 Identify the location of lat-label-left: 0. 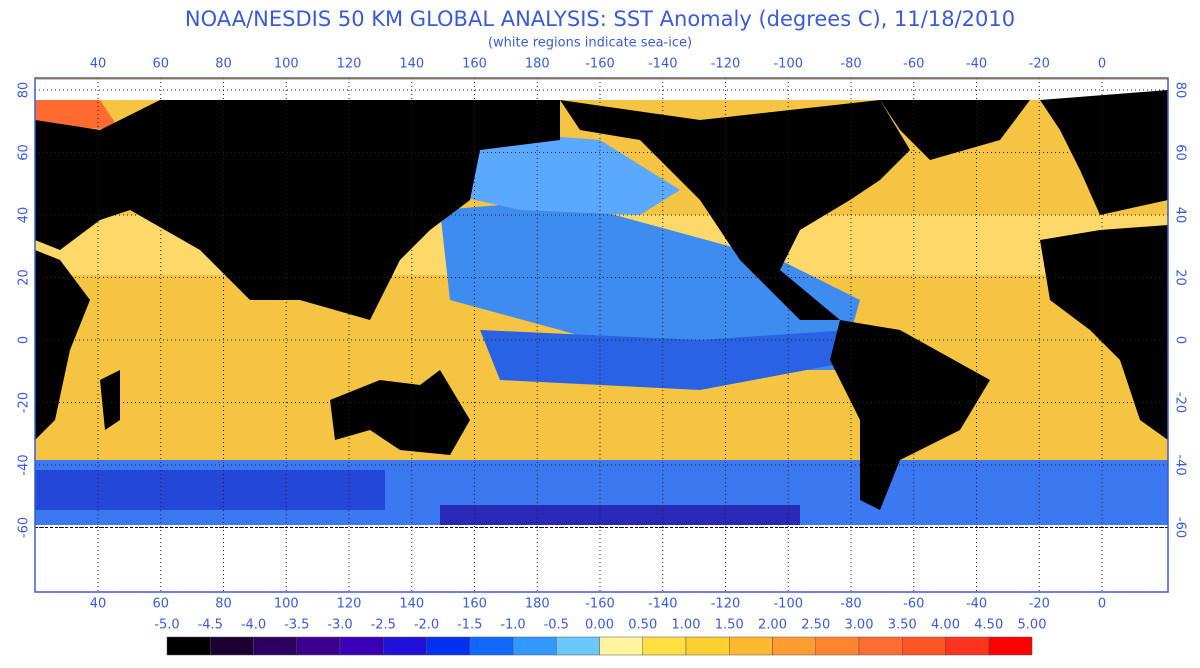
(24, 340).